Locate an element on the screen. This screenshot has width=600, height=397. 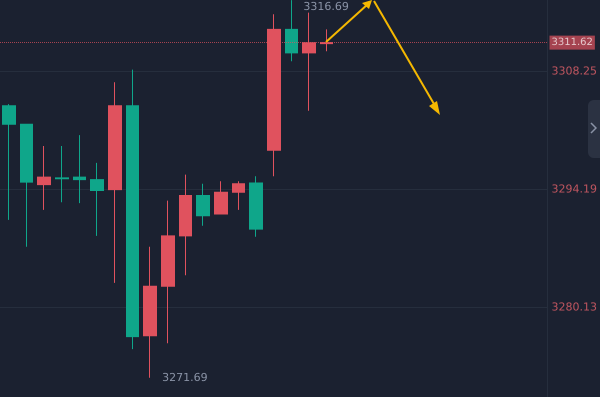
annotation: 3316.69 is located at coordinates (326, 6).